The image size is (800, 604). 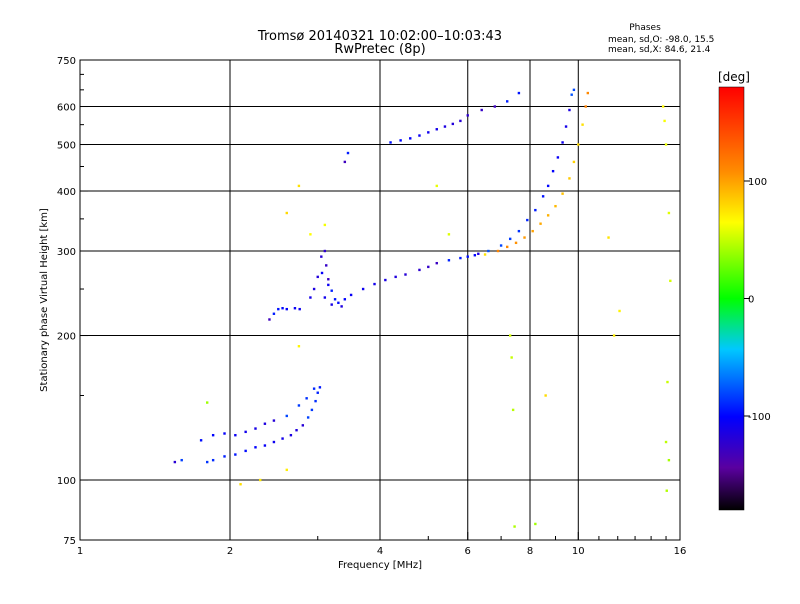 I want to click on chart-title: Tromsø 20140321 10:02:00–10:03:43, so click(x=379, y=36).